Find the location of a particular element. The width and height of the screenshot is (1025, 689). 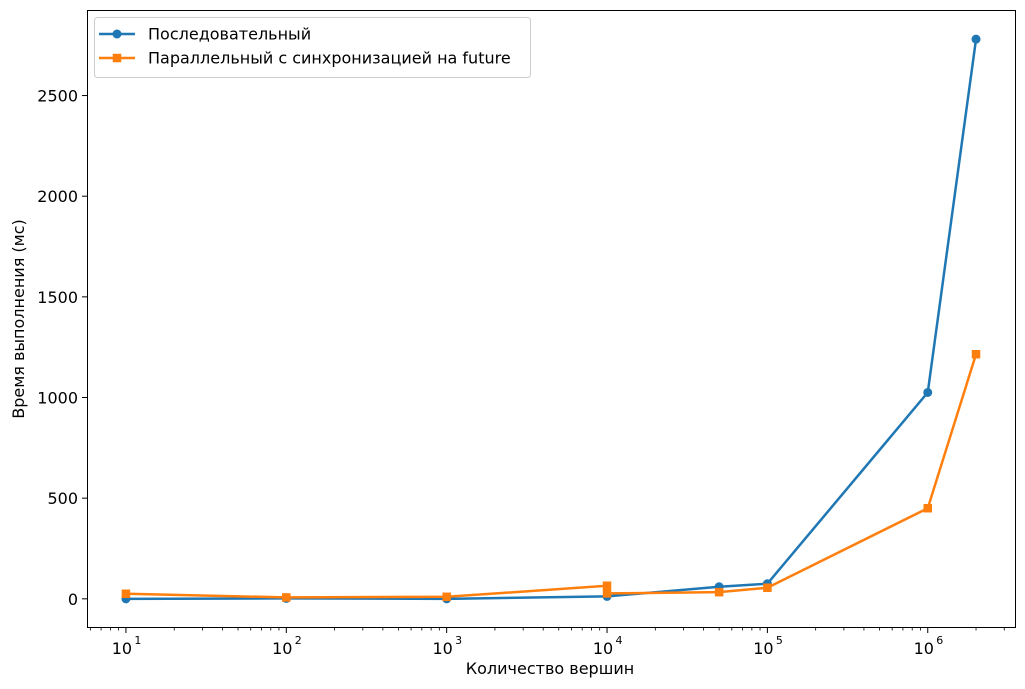

y-axis: 0 500 1000 1500 2000 2500 is located at coordinates (62, 348).